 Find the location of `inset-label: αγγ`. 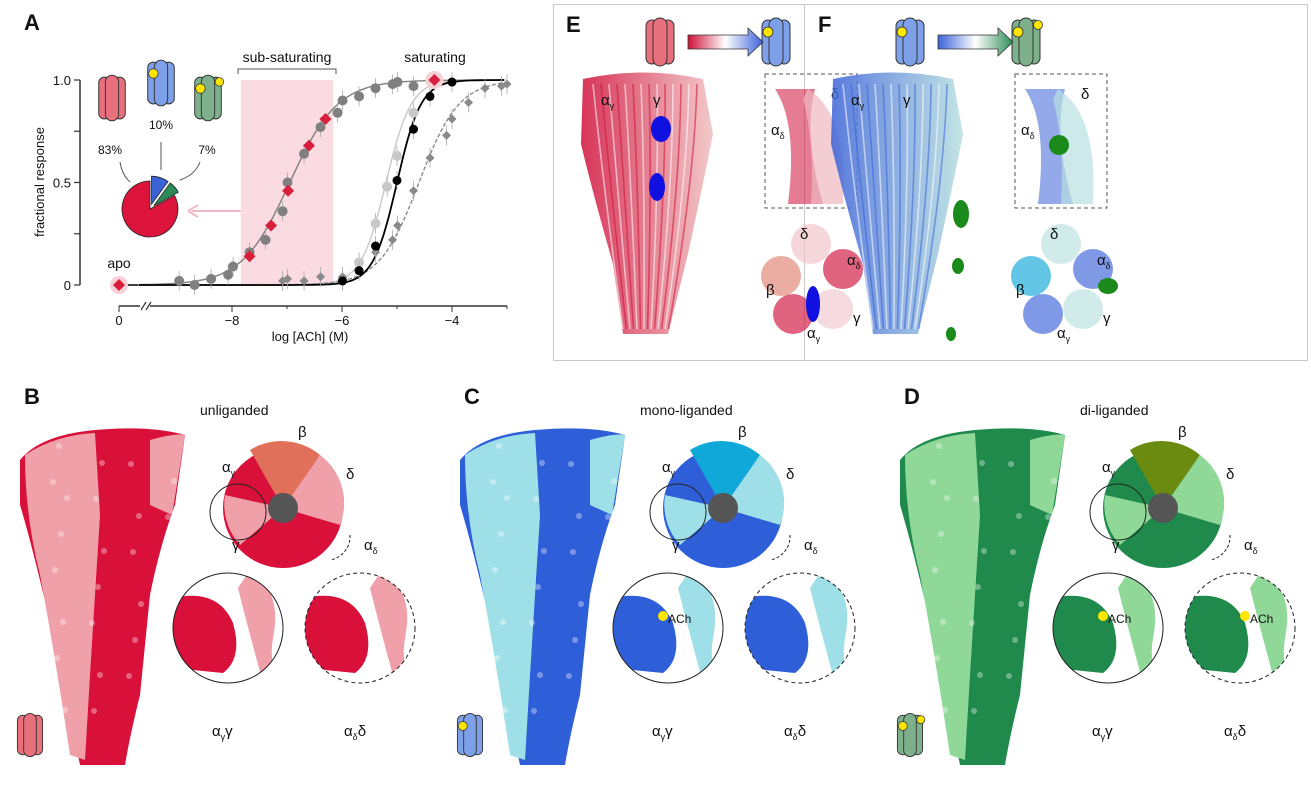

inset-label: αγγ is located at coordinates (222, 732).